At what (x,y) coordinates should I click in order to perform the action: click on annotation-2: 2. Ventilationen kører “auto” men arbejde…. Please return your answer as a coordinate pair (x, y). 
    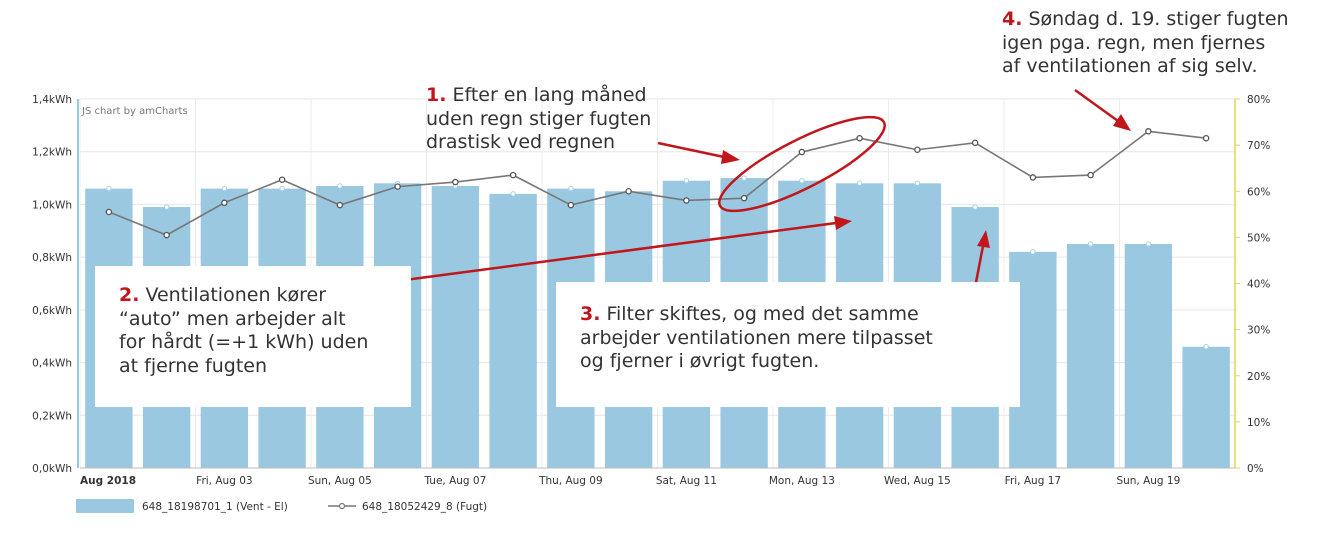
    Looking at the image, I should click on (253, 336).